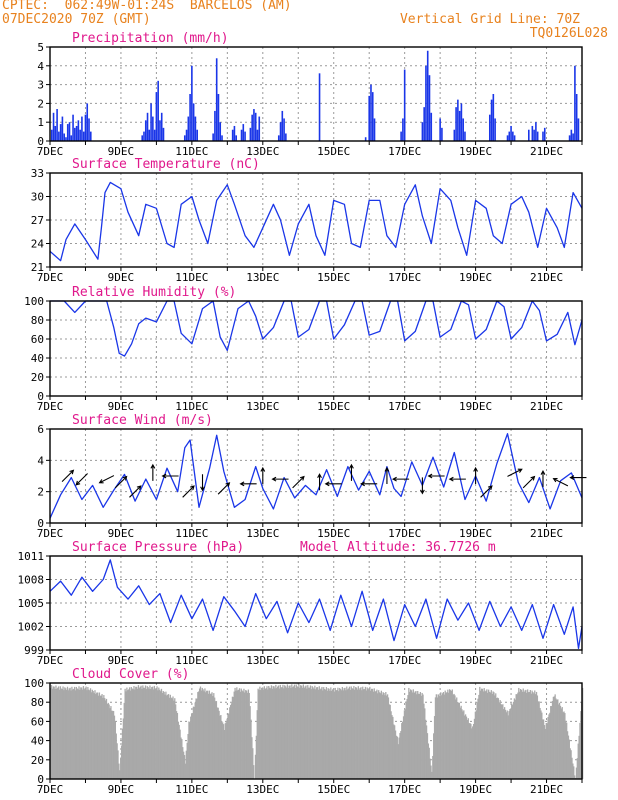 This screenshot has height=800, width=618. Describe the element at coordinates (147, 6) in the screenshot. I see `header-location: CPTEC: 062:49W-01:24S BARCELOS (AM)` at that location.